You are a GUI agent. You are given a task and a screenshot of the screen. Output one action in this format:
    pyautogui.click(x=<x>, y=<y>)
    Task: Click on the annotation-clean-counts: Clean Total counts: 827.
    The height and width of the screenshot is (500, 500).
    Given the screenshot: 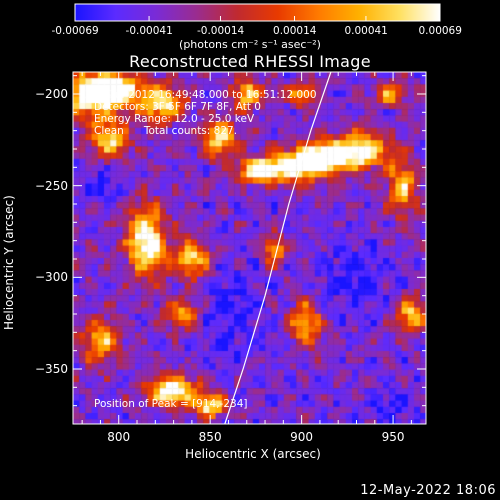 What is the action you would take?
    pyautogui.click(x=166, y=131)
    